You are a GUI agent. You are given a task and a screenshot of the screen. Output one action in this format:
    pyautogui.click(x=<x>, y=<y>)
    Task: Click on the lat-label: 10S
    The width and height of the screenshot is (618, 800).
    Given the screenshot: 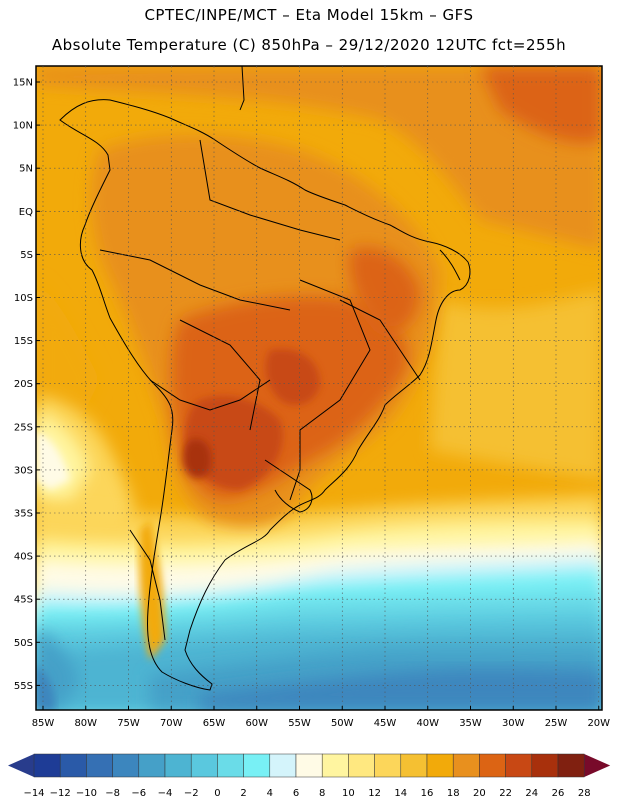 What is the action you would take?
    pyautogui.click(x=23, y=298)
    